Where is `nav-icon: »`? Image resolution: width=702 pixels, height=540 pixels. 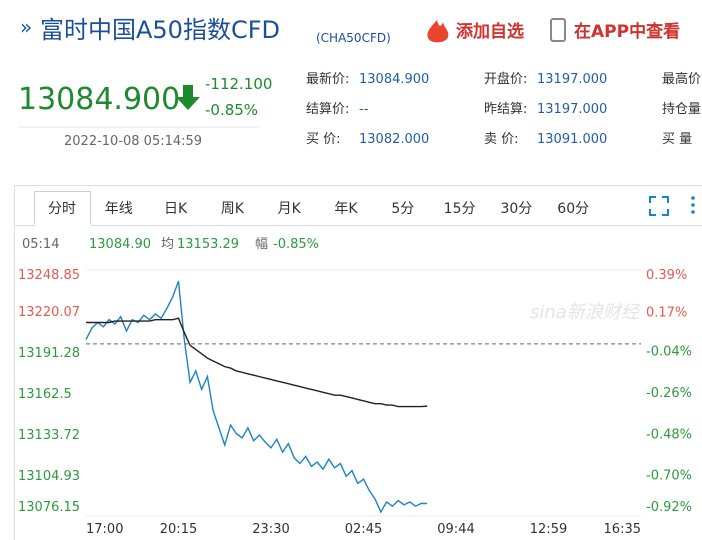
nav-icon: » is located at coordinates (26, 27).